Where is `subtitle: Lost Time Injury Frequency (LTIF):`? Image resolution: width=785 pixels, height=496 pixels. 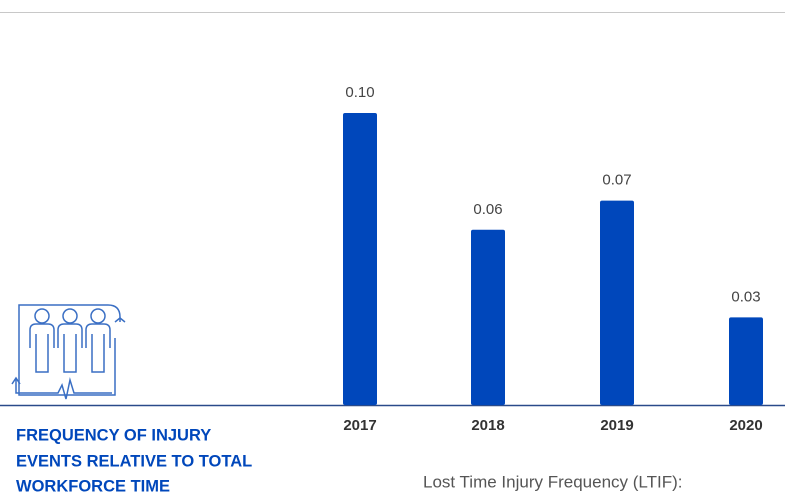
subtitle: Lost Time Injury Frequency (LTIF): is located at coordinates (552, 481).